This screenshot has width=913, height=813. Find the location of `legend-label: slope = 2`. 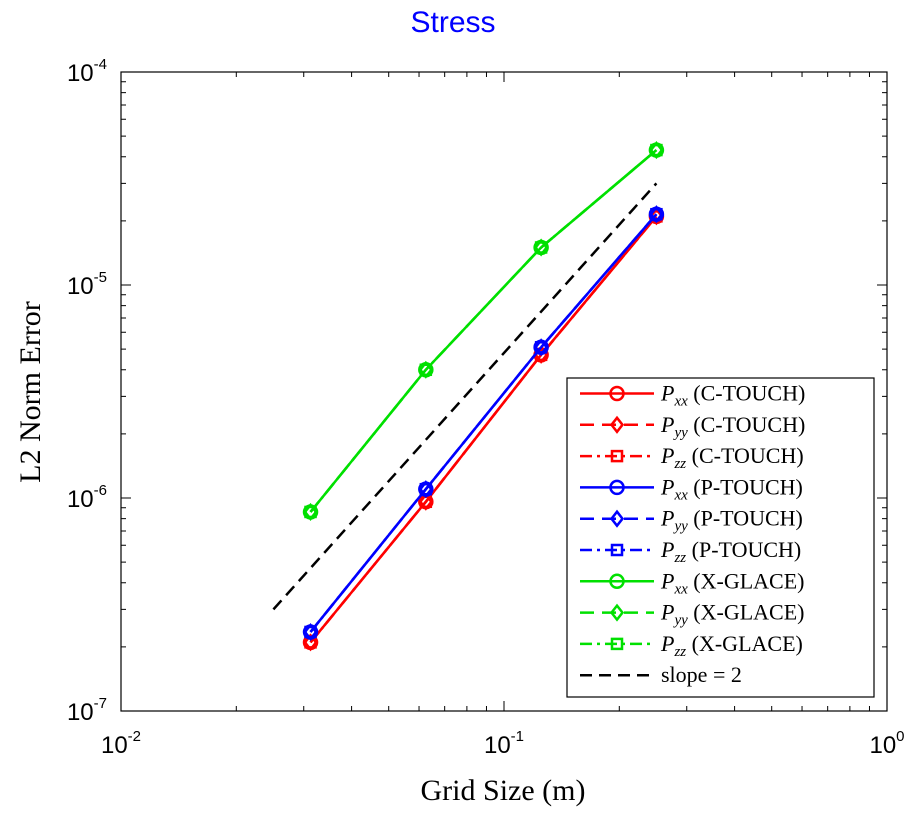

legend-label: slope = 2 is located at coordinates (701, 674).